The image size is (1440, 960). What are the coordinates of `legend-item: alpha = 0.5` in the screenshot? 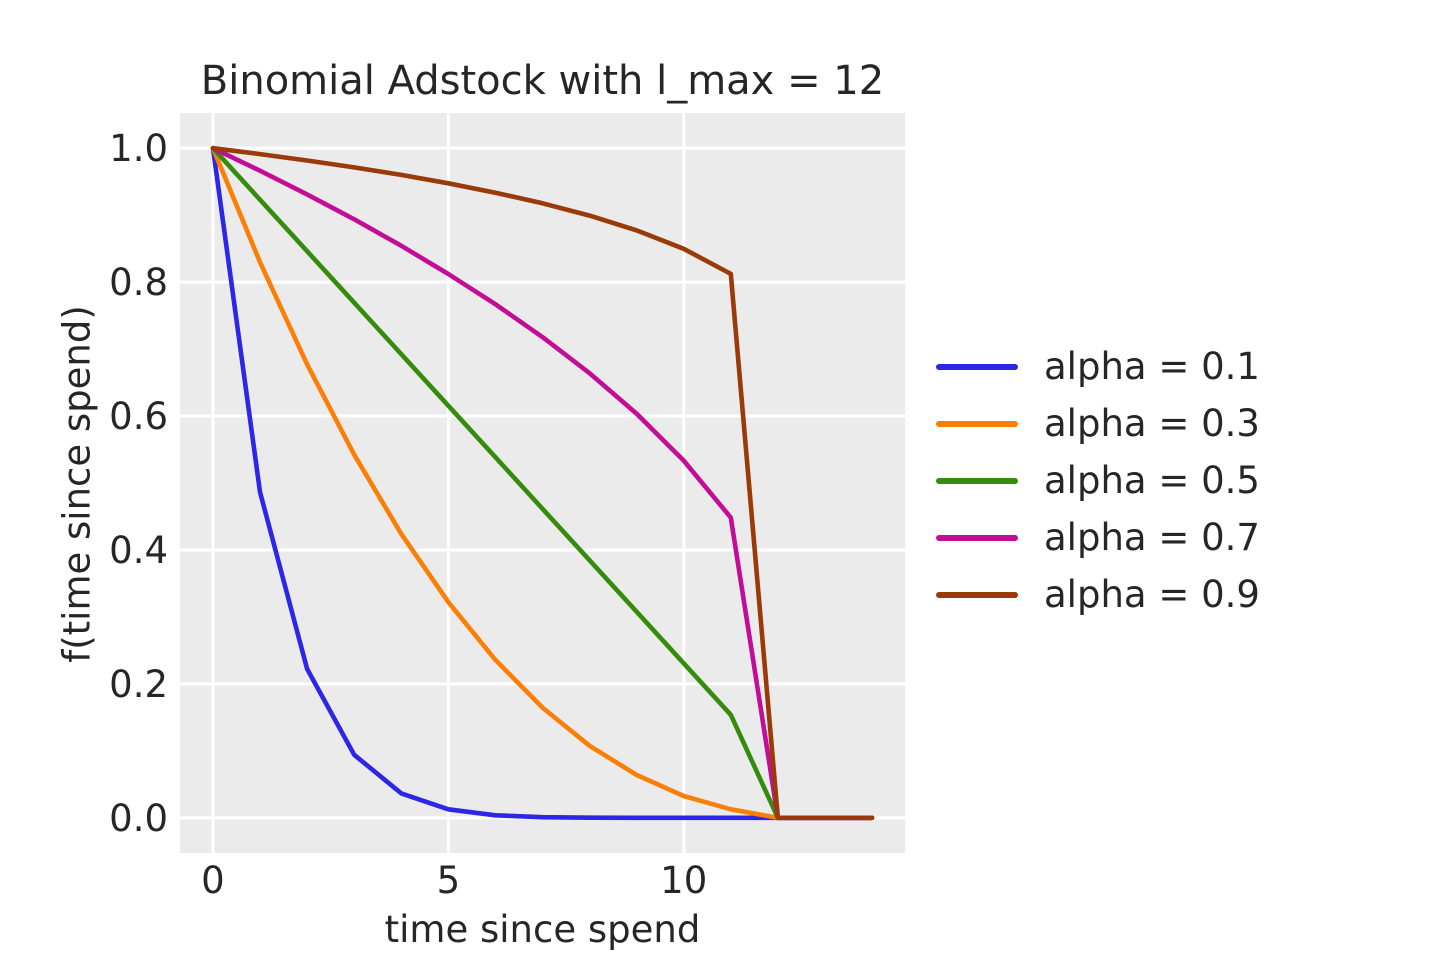 It's located at (1098, 480).